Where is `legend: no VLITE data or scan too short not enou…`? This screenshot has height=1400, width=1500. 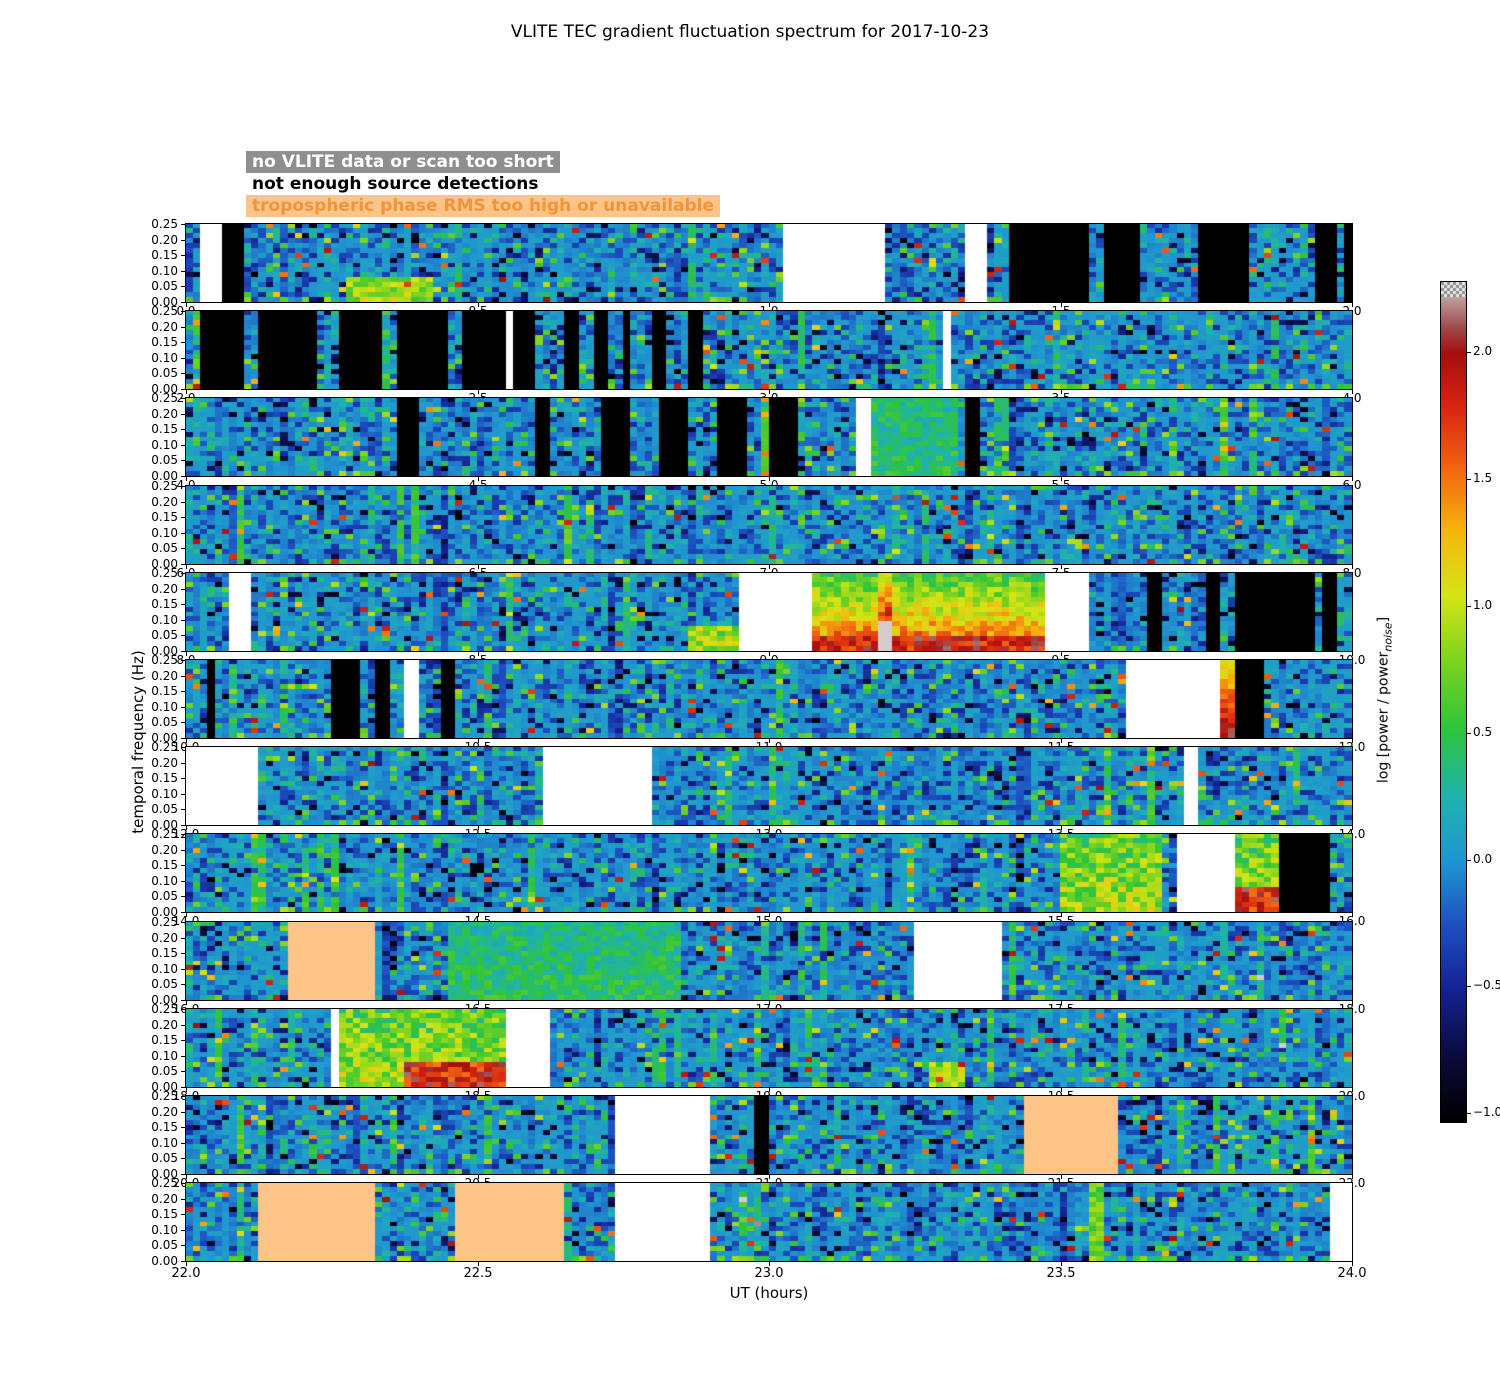
legend: no VLITE data or scan too short not enou… is located at coordinates (483, 184).